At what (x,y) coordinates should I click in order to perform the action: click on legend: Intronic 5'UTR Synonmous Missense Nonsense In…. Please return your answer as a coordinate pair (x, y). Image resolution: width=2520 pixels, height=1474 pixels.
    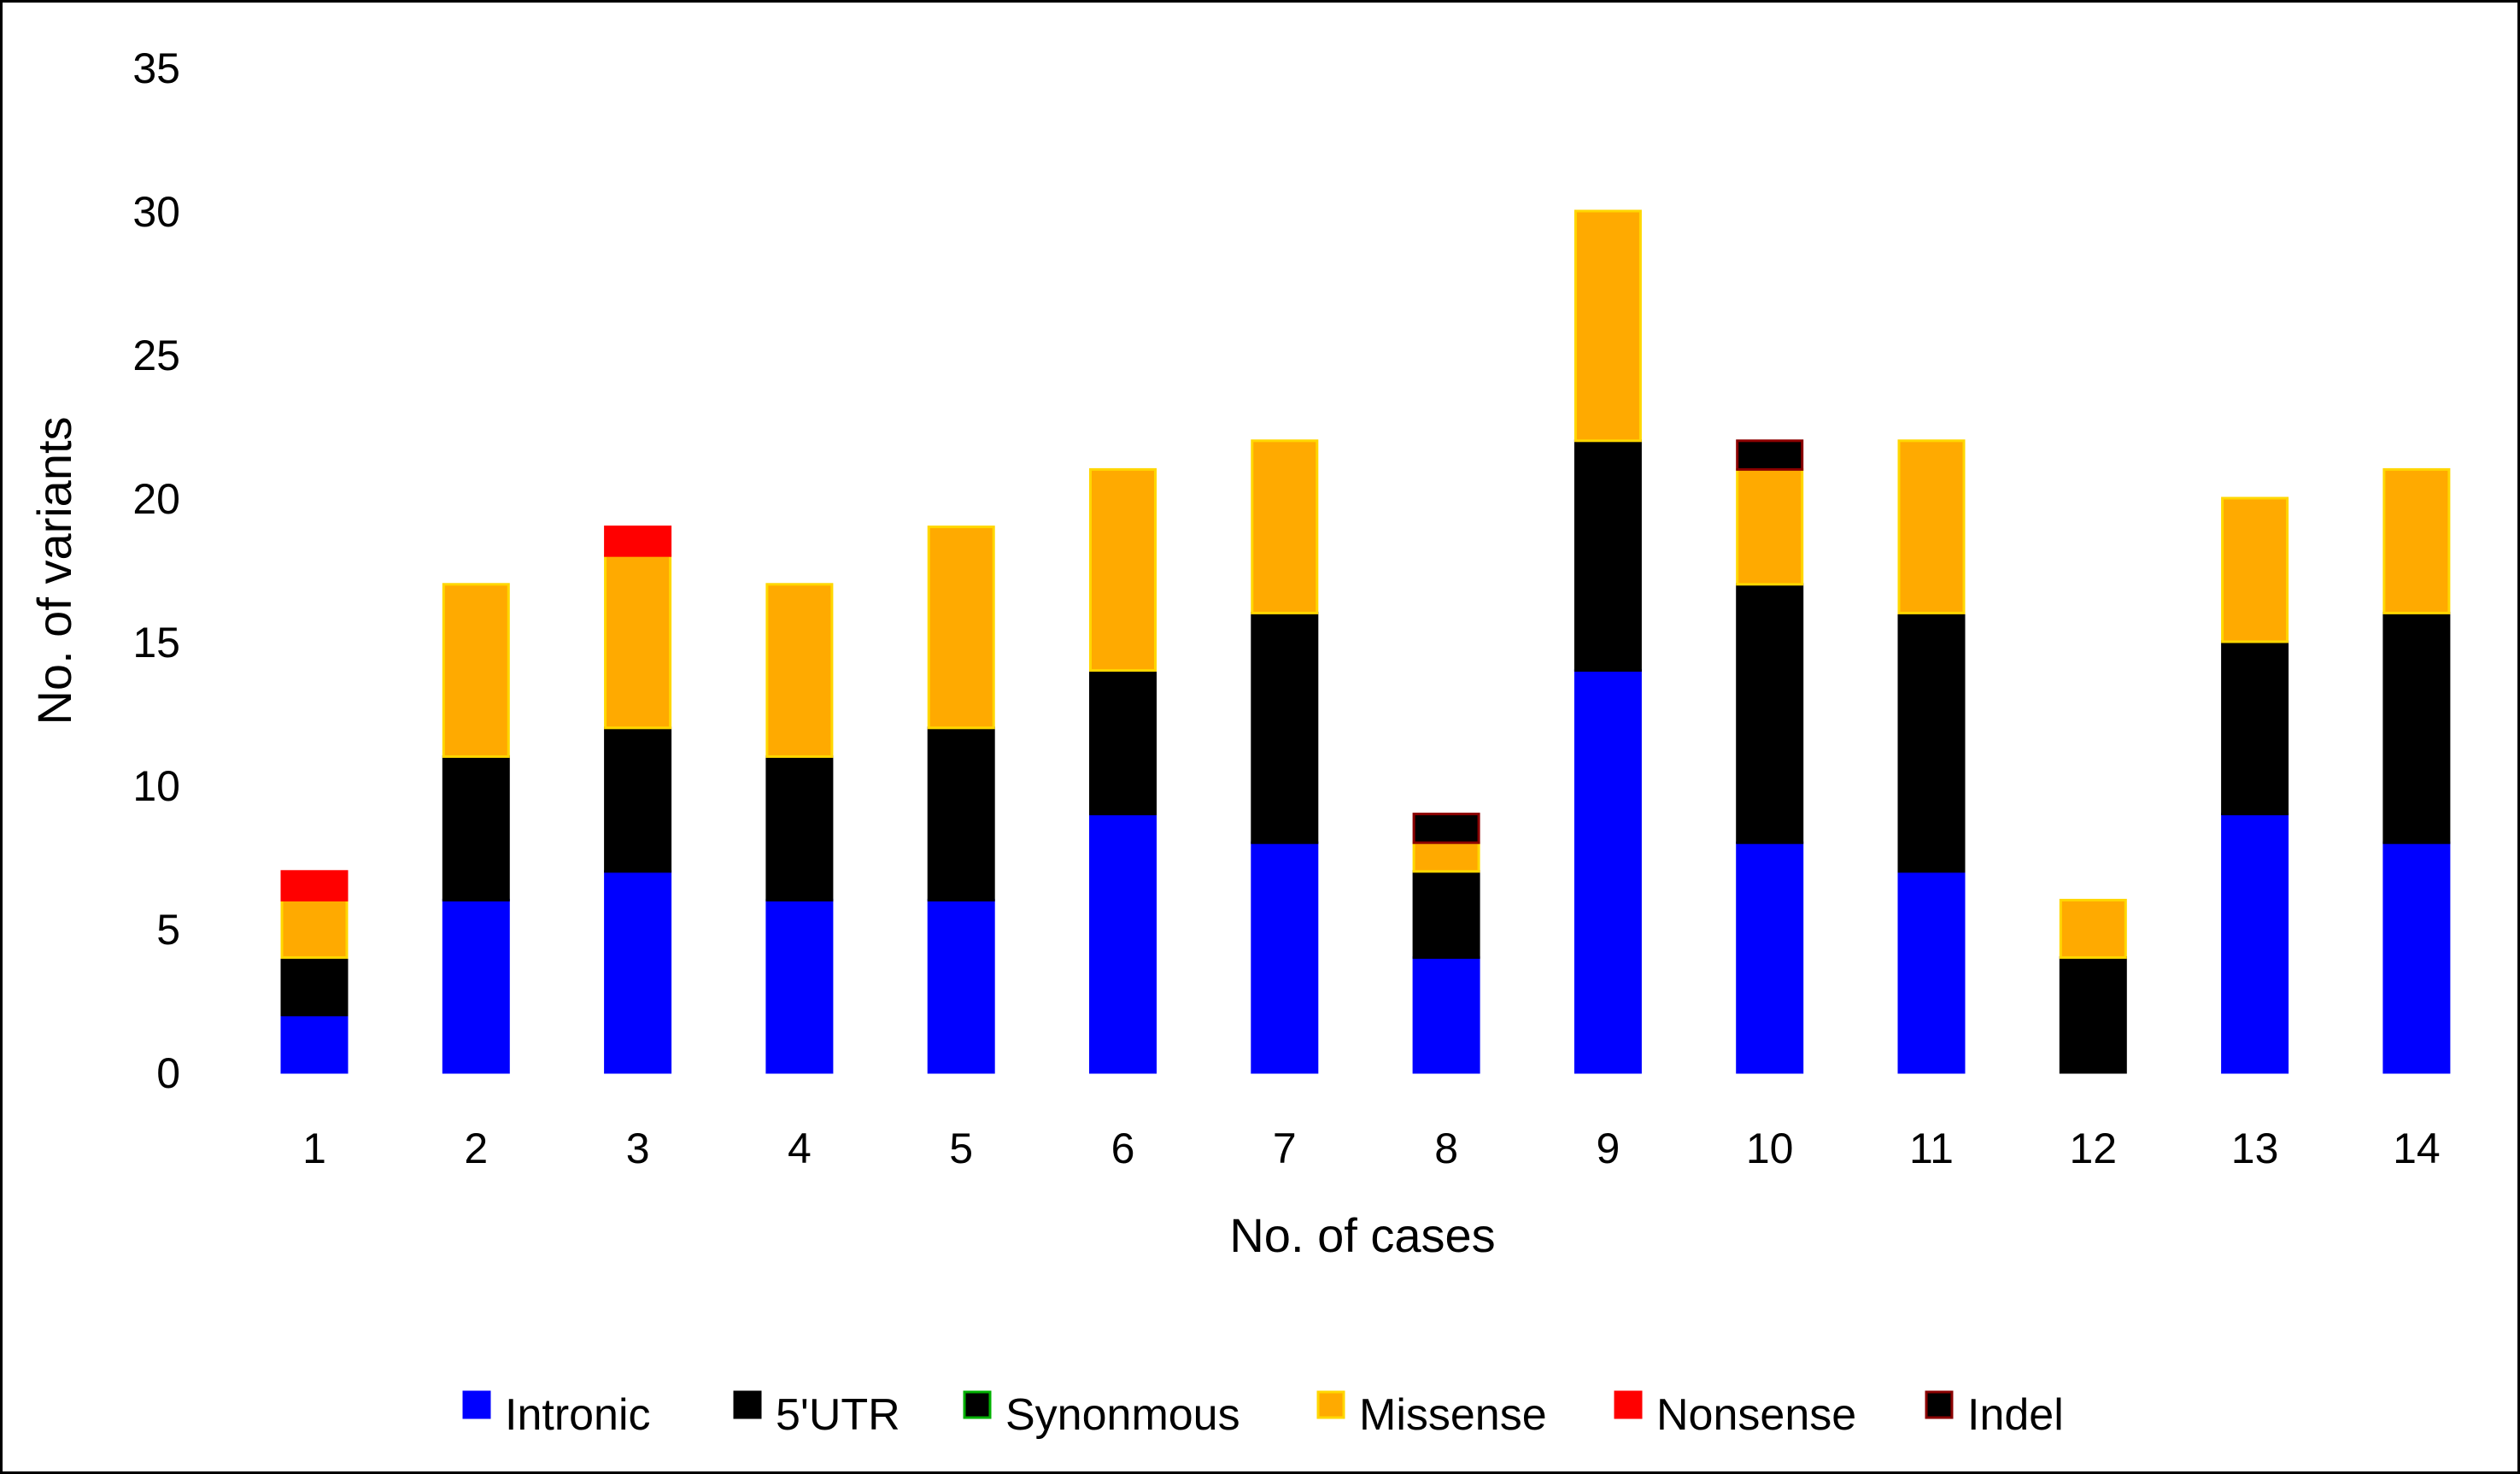
    Looking at the image, I should click on (1263, 1415).